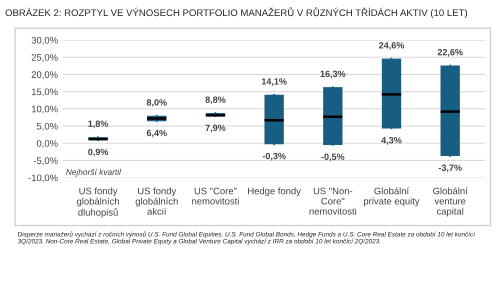  I want to click on y-tick-label: 20,0%, so click(45, 75).